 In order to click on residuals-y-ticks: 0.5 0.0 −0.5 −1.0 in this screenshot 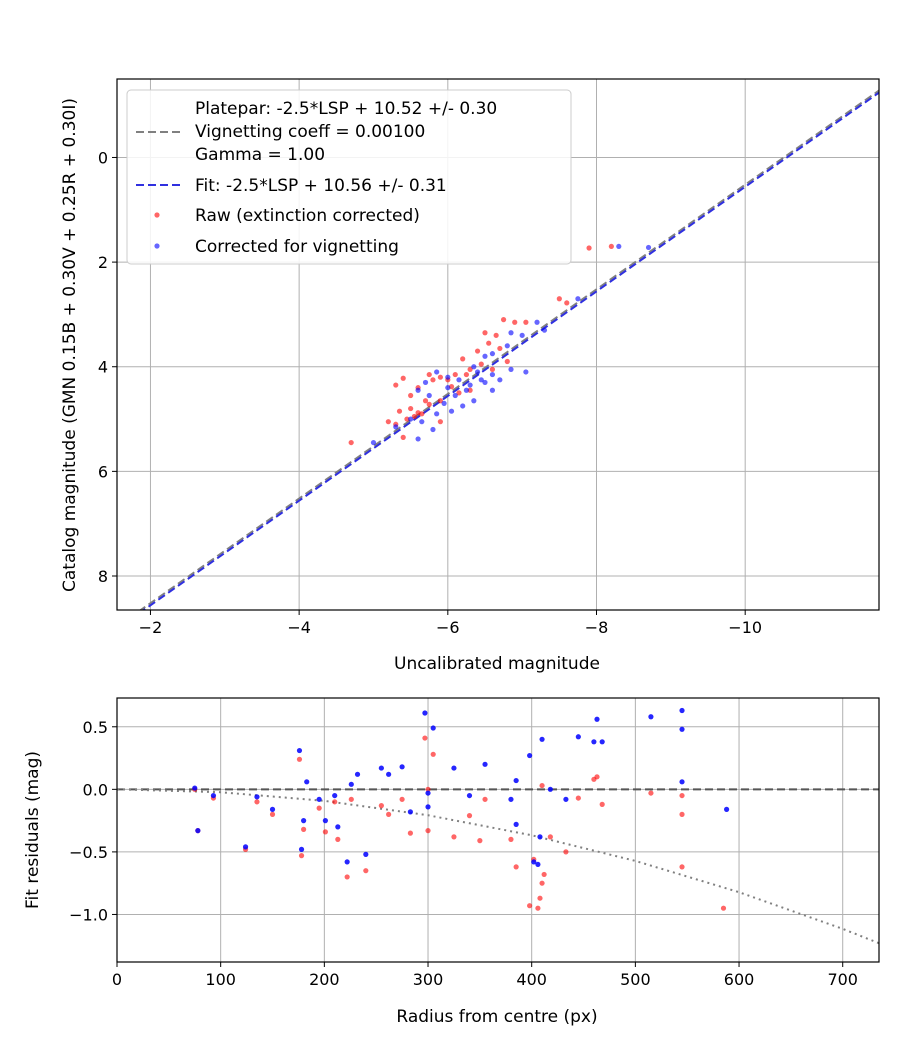, I will do `click(93, 821)`.